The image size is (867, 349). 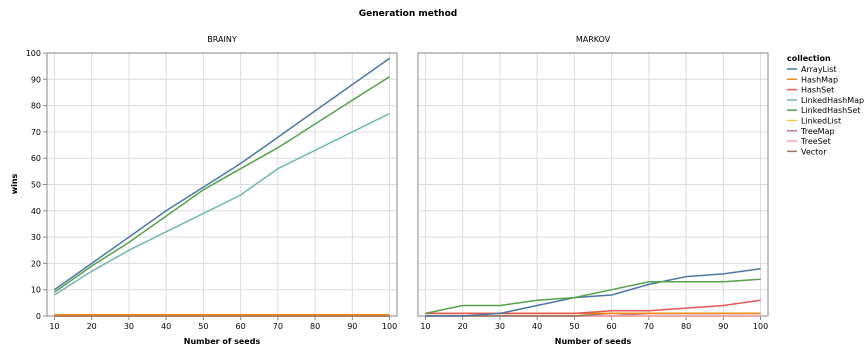 I want to click on legend-item: LinkedList, so click(x=814, y=121).